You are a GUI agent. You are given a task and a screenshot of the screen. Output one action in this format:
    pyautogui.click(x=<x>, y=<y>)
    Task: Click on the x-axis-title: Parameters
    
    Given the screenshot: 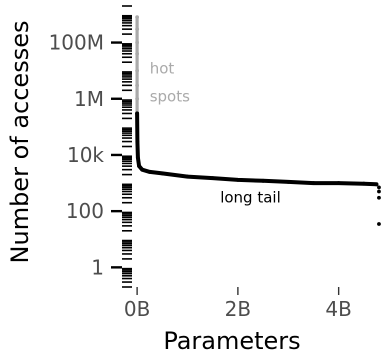 What is the action you would take?
    pyautogui.click(x=231, y=341)
    